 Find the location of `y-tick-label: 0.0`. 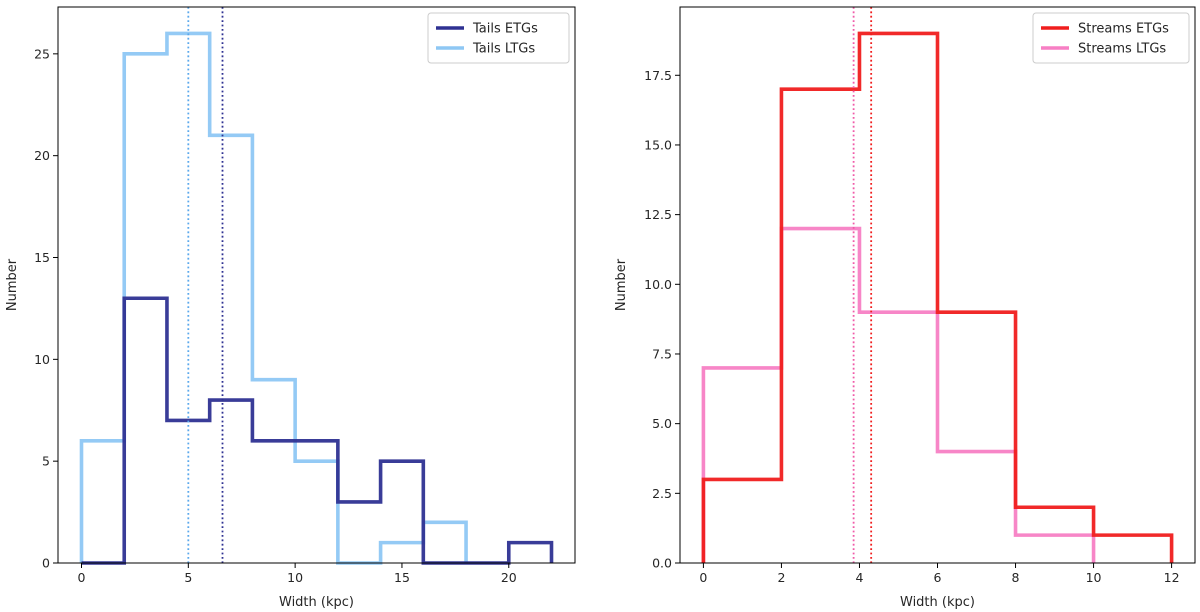

y-tick-label: 0.0 is located at coordinates (662, 563).